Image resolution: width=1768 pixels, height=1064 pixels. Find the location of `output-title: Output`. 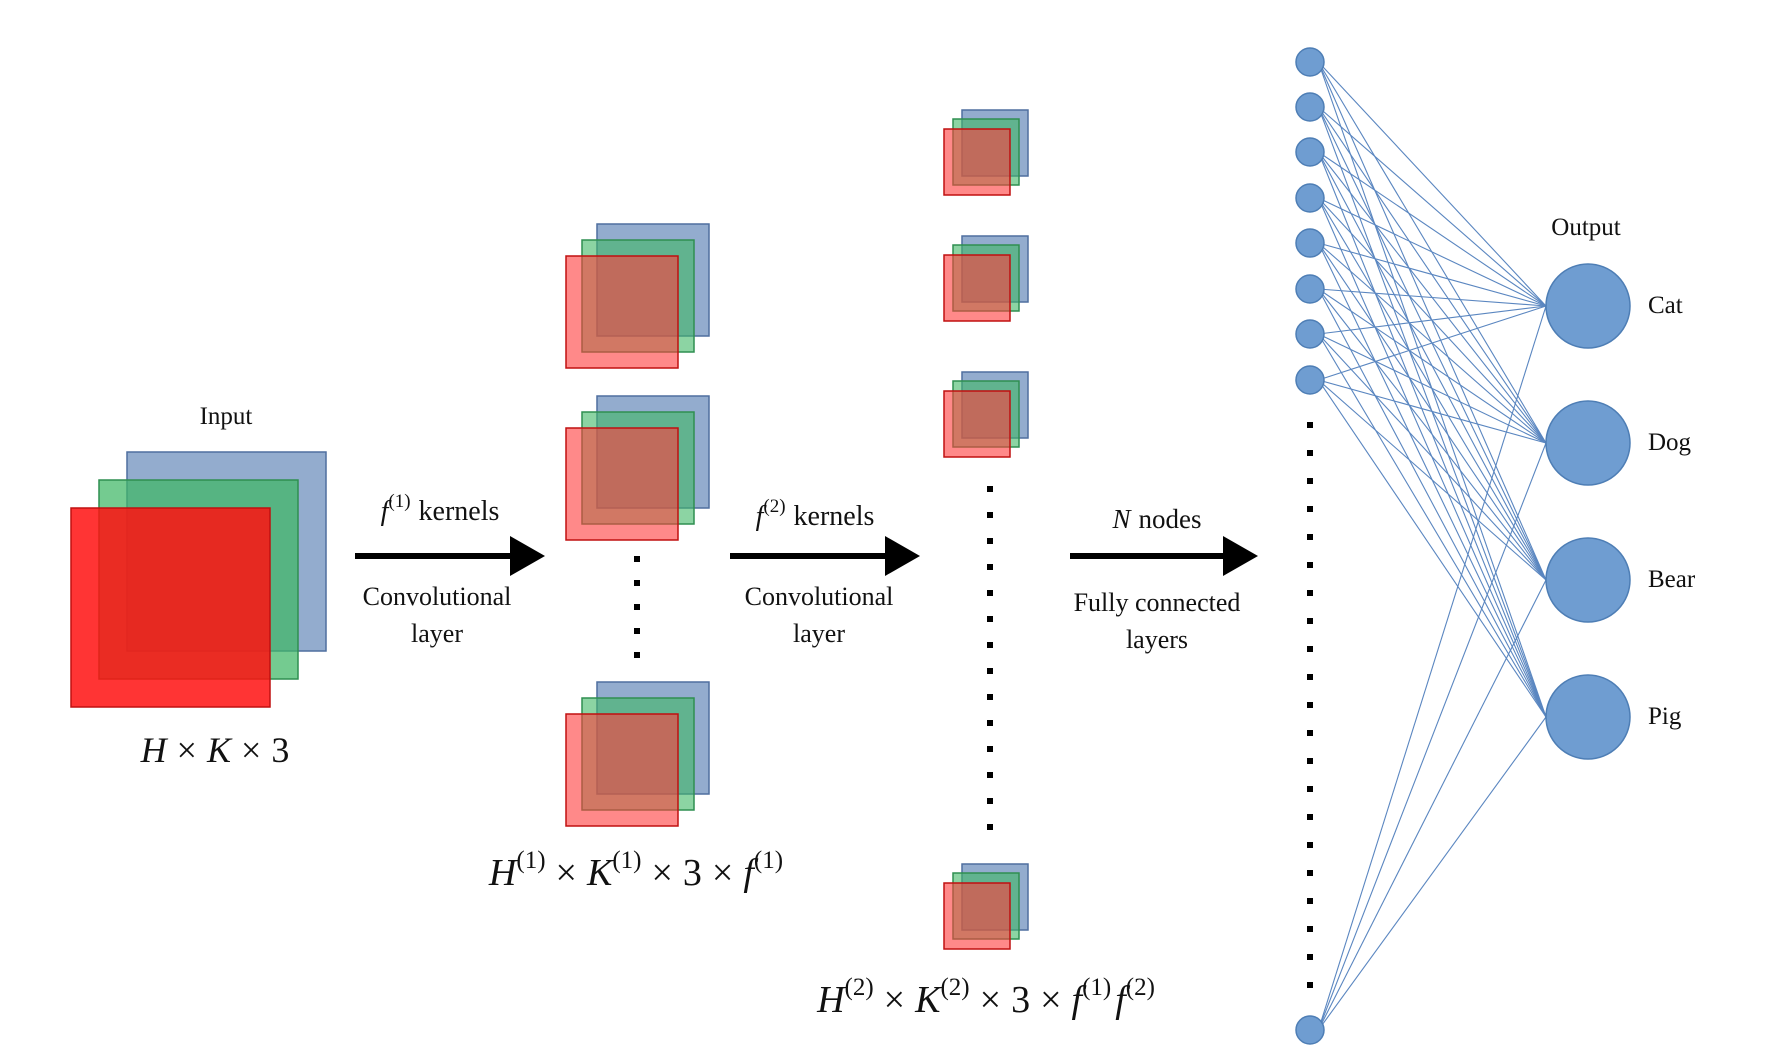

output-title: Output is located at coordinates (1586, 227).